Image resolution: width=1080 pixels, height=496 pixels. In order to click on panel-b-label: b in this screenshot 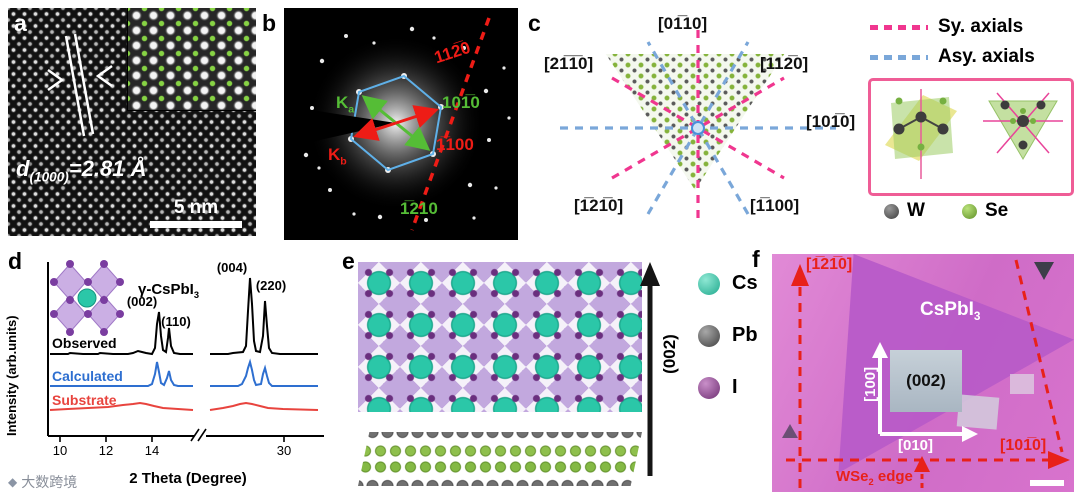, I will do `click(269, 23)`.